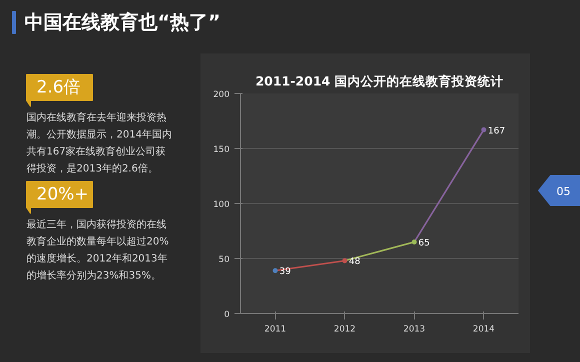 This screenshot has height=362, width=580. What do you see at coordinates (224, 260) in the screenshot?
I see `y-tick-label: 50` at bounding box center [224, 260].